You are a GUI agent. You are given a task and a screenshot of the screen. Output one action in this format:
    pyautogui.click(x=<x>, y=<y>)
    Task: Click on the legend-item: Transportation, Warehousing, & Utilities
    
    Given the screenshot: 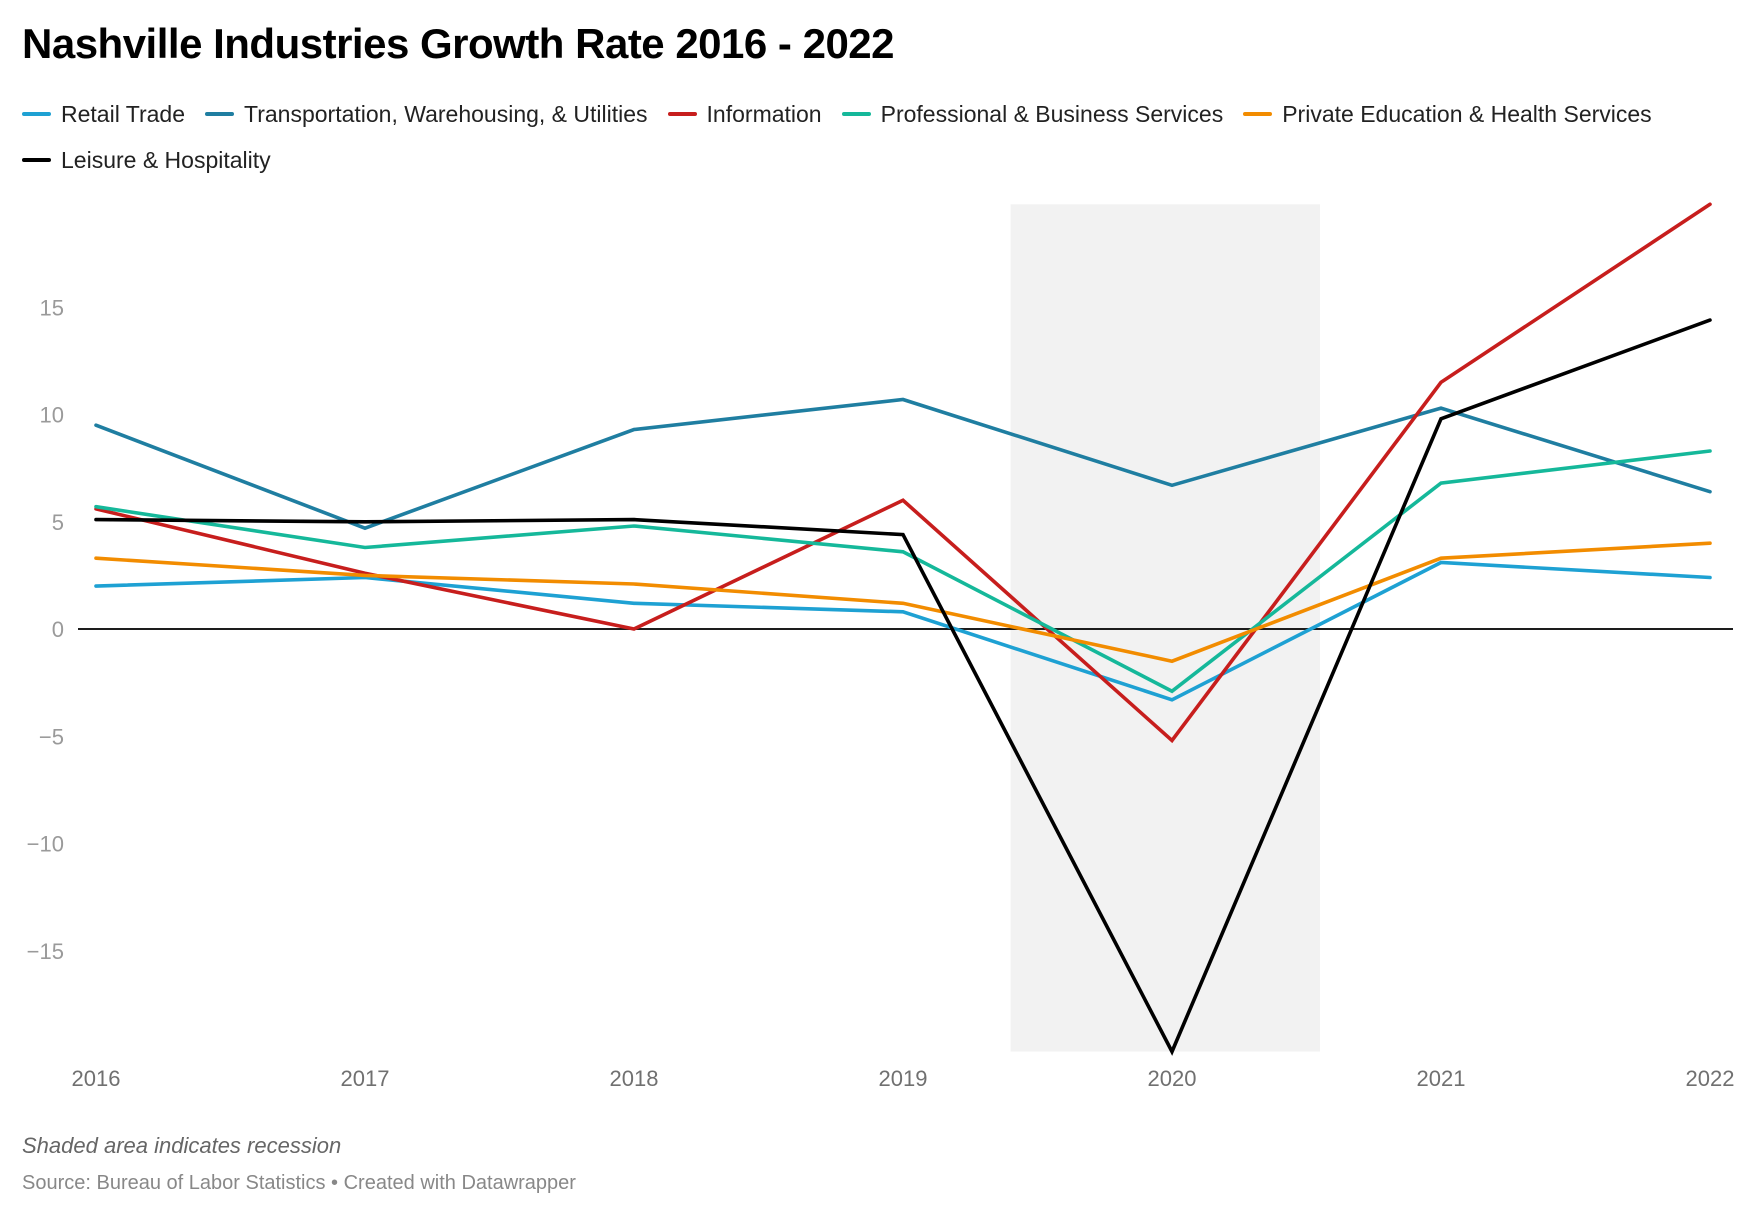 What is the action you would take?
    pyautogui.click(x=426, y=114)
    